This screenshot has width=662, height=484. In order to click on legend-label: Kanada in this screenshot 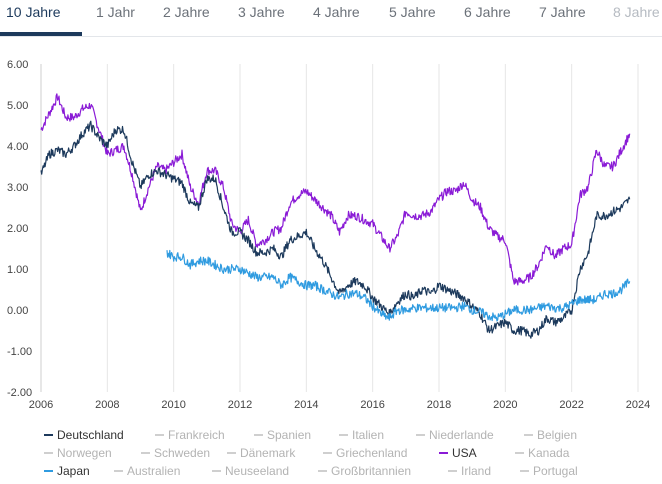, I will do `click(549, 453)`.